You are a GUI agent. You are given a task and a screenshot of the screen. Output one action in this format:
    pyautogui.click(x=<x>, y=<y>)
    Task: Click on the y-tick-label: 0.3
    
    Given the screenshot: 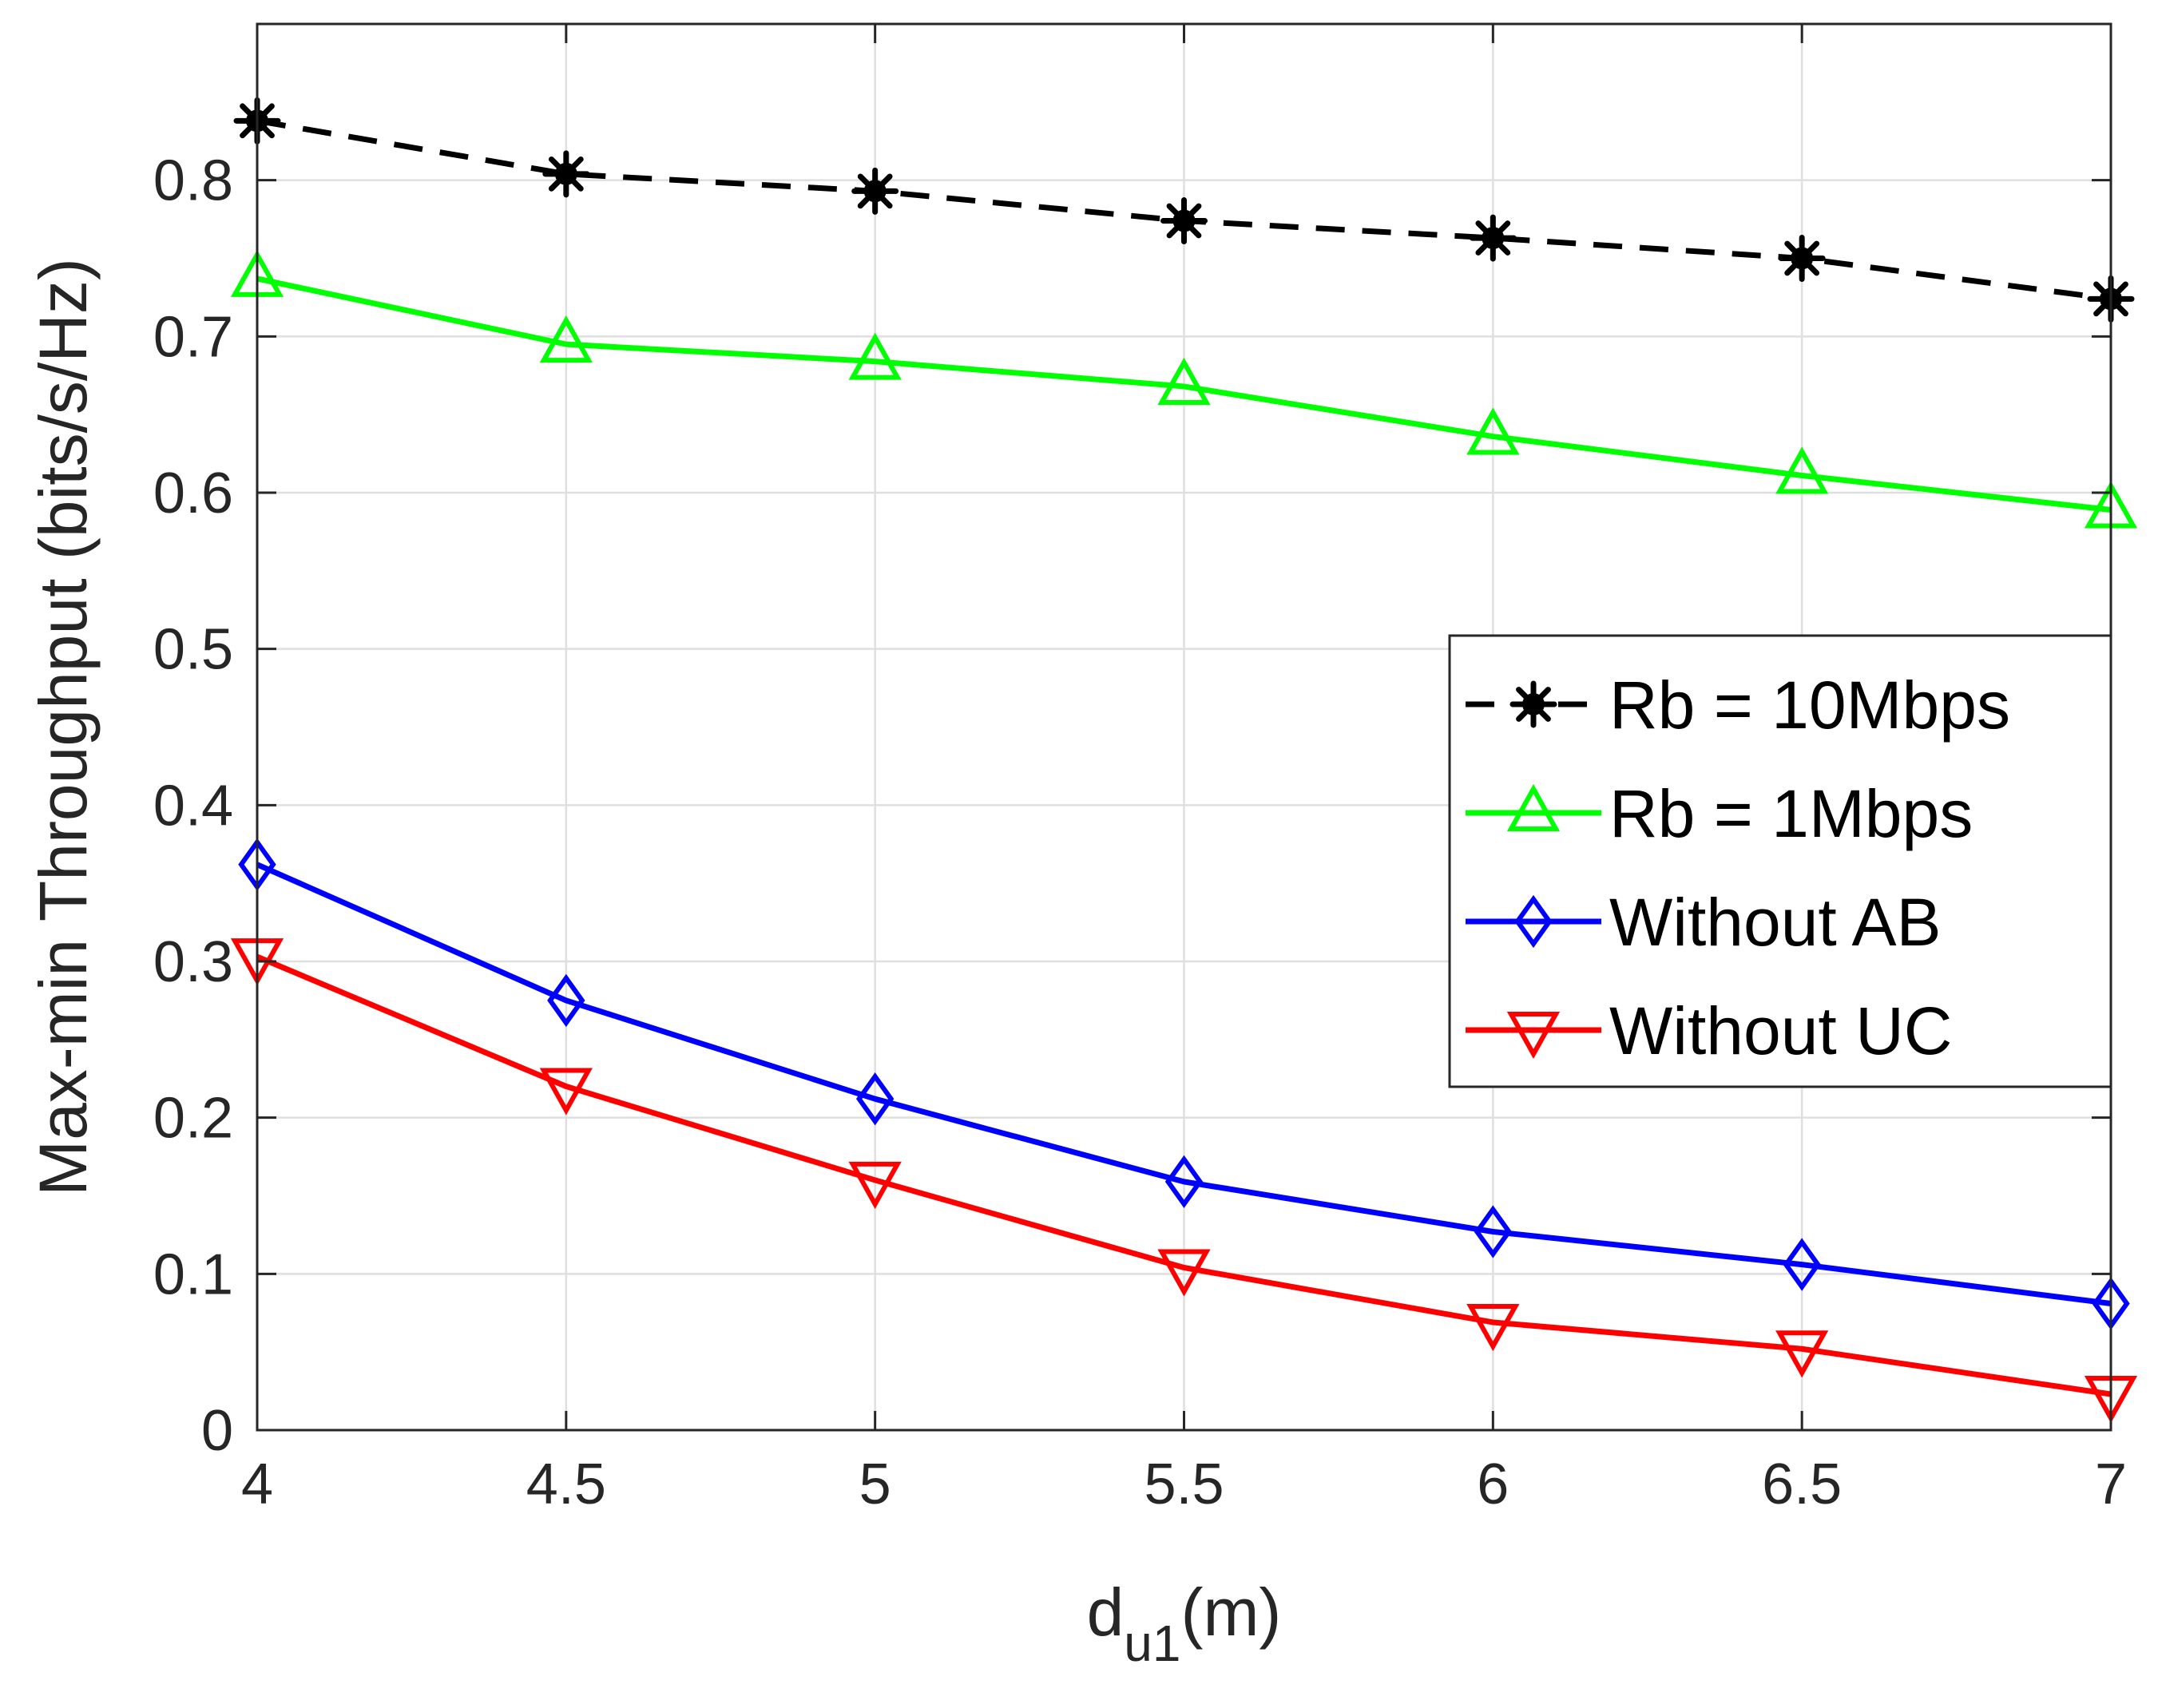 What is the action you would take?
    pyautogui.click(x=193, y=962)
    